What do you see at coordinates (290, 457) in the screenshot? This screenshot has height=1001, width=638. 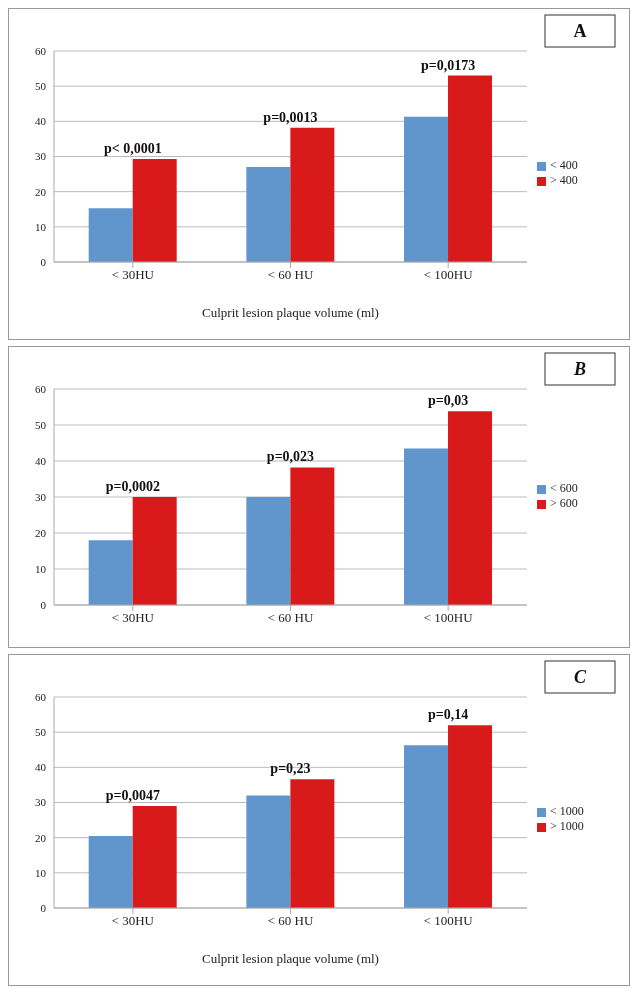 I see `annotation: p=0,023` at bounding box center [290, 457].